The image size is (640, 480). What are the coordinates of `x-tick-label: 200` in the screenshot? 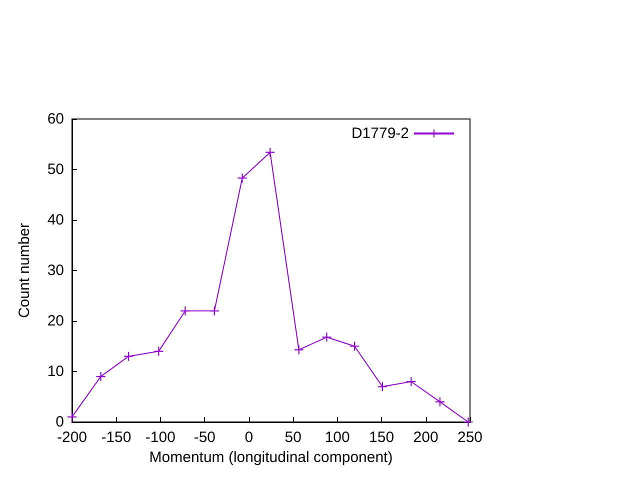 It's located at (425, 437).